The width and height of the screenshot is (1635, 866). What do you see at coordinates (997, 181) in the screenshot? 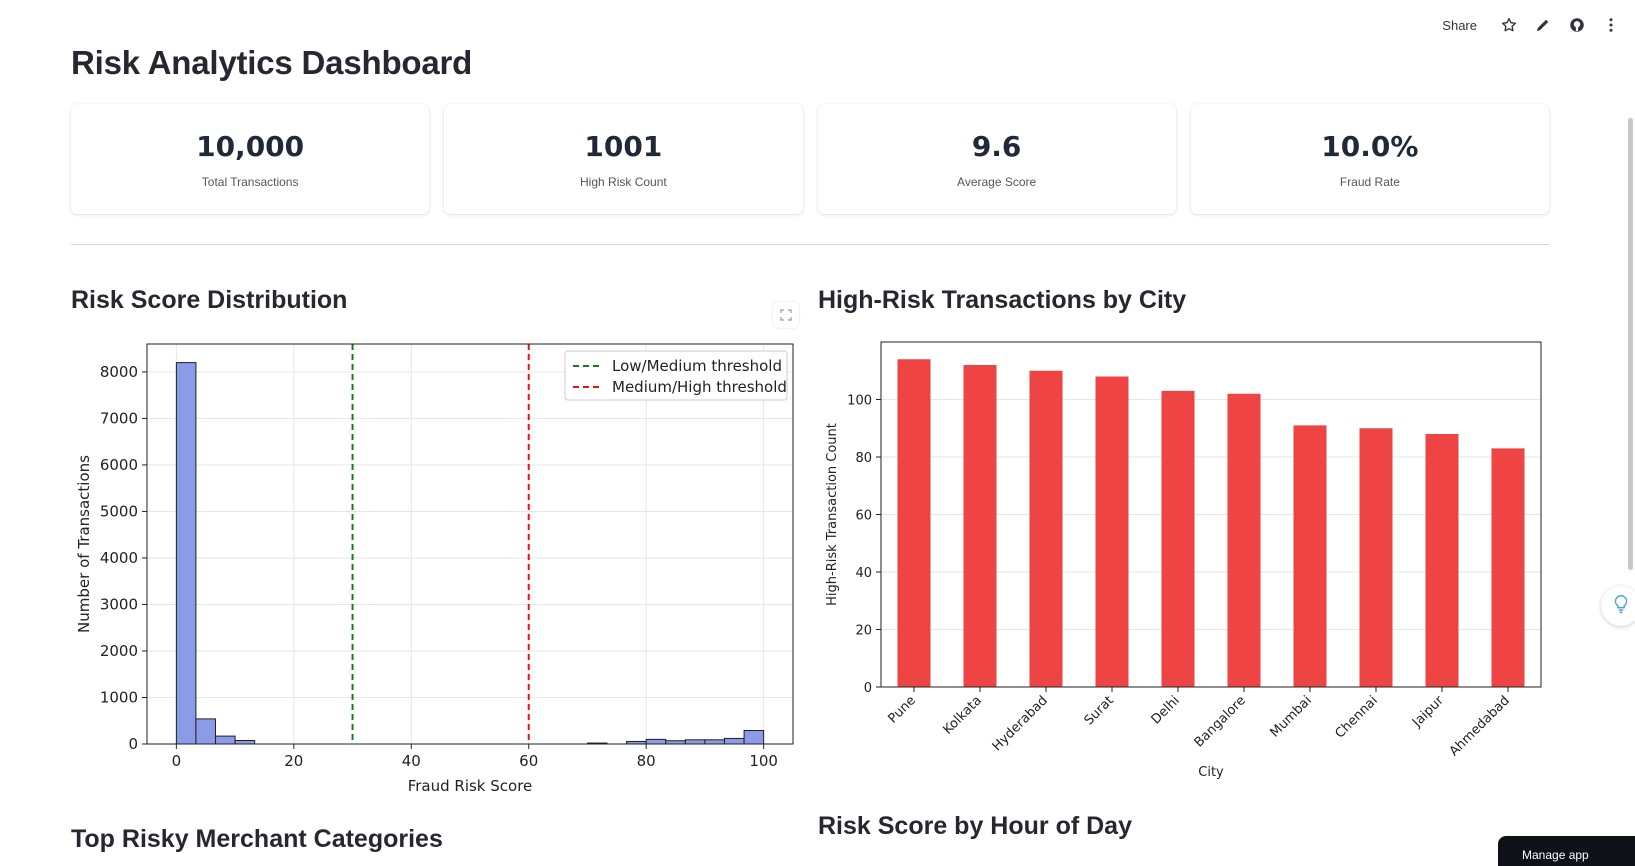
I see `kpi-label: Average Score` at bounding box center [997, 181].